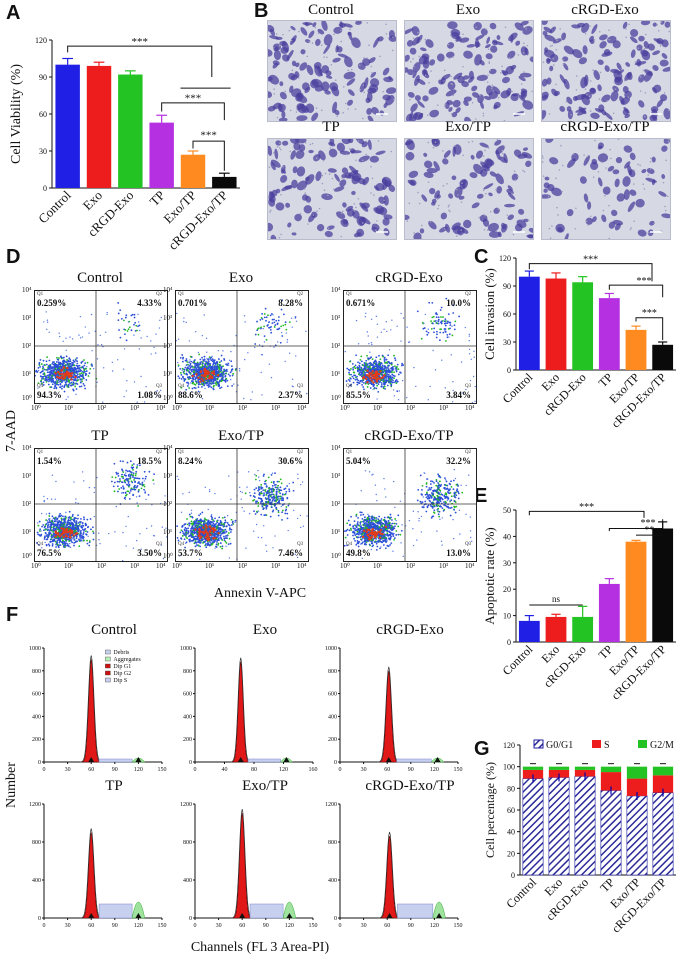 This screenshot has height=964, width=685. I want to click on quadrant-q3-label: Q3, so click(159, 544).